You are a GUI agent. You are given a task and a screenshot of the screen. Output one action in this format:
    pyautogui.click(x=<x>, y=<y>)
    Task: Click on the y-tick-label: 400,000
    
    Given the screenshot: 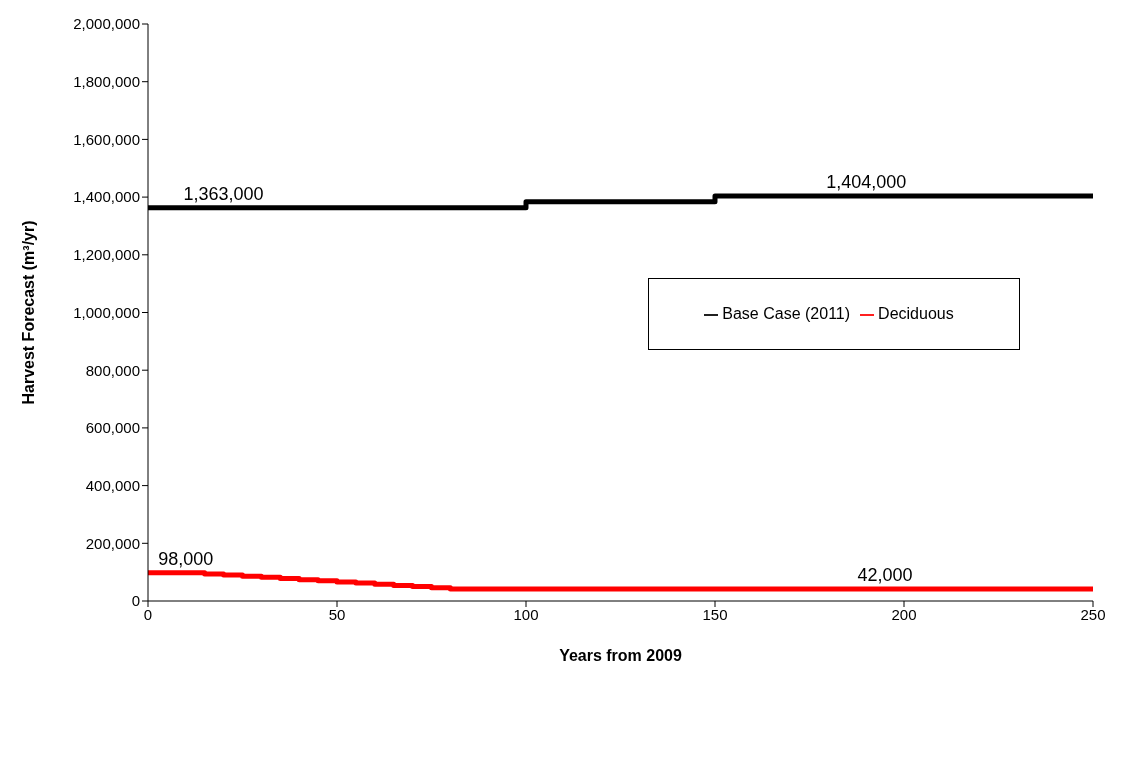 What is the action you would take?
    pyautogui.click(x=112, y=485)
    